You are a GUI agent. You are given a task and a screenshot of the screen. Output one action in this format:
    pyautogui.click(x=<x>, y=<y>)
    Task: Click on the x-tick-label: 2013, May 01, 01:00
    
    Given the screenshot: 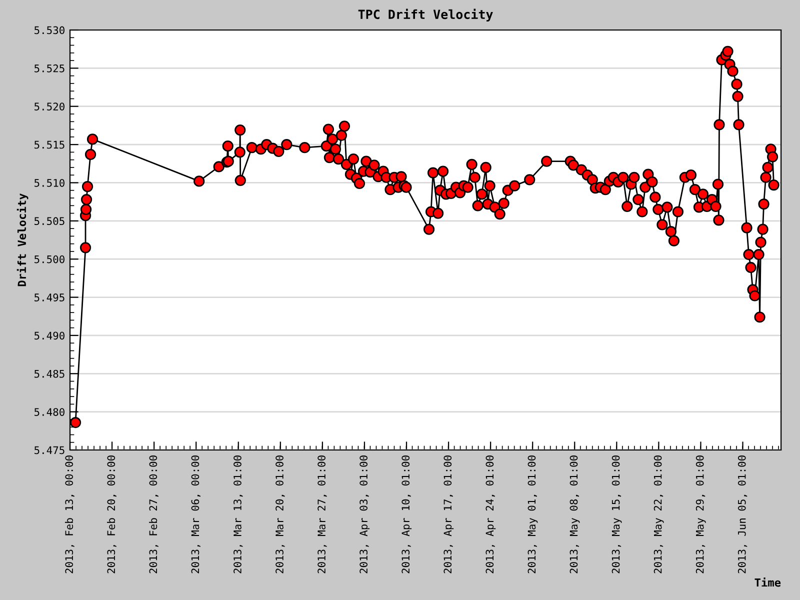 What is the action you would take?
    pyautogui.click(x=533, y=515)
    